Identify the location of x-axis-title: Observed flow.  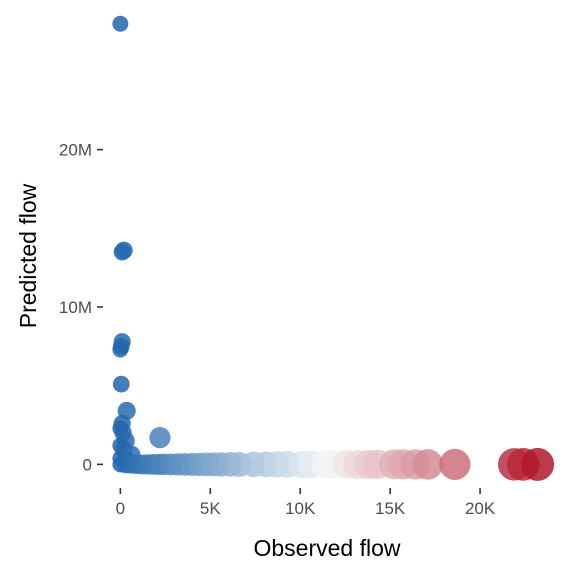
(326, 548).